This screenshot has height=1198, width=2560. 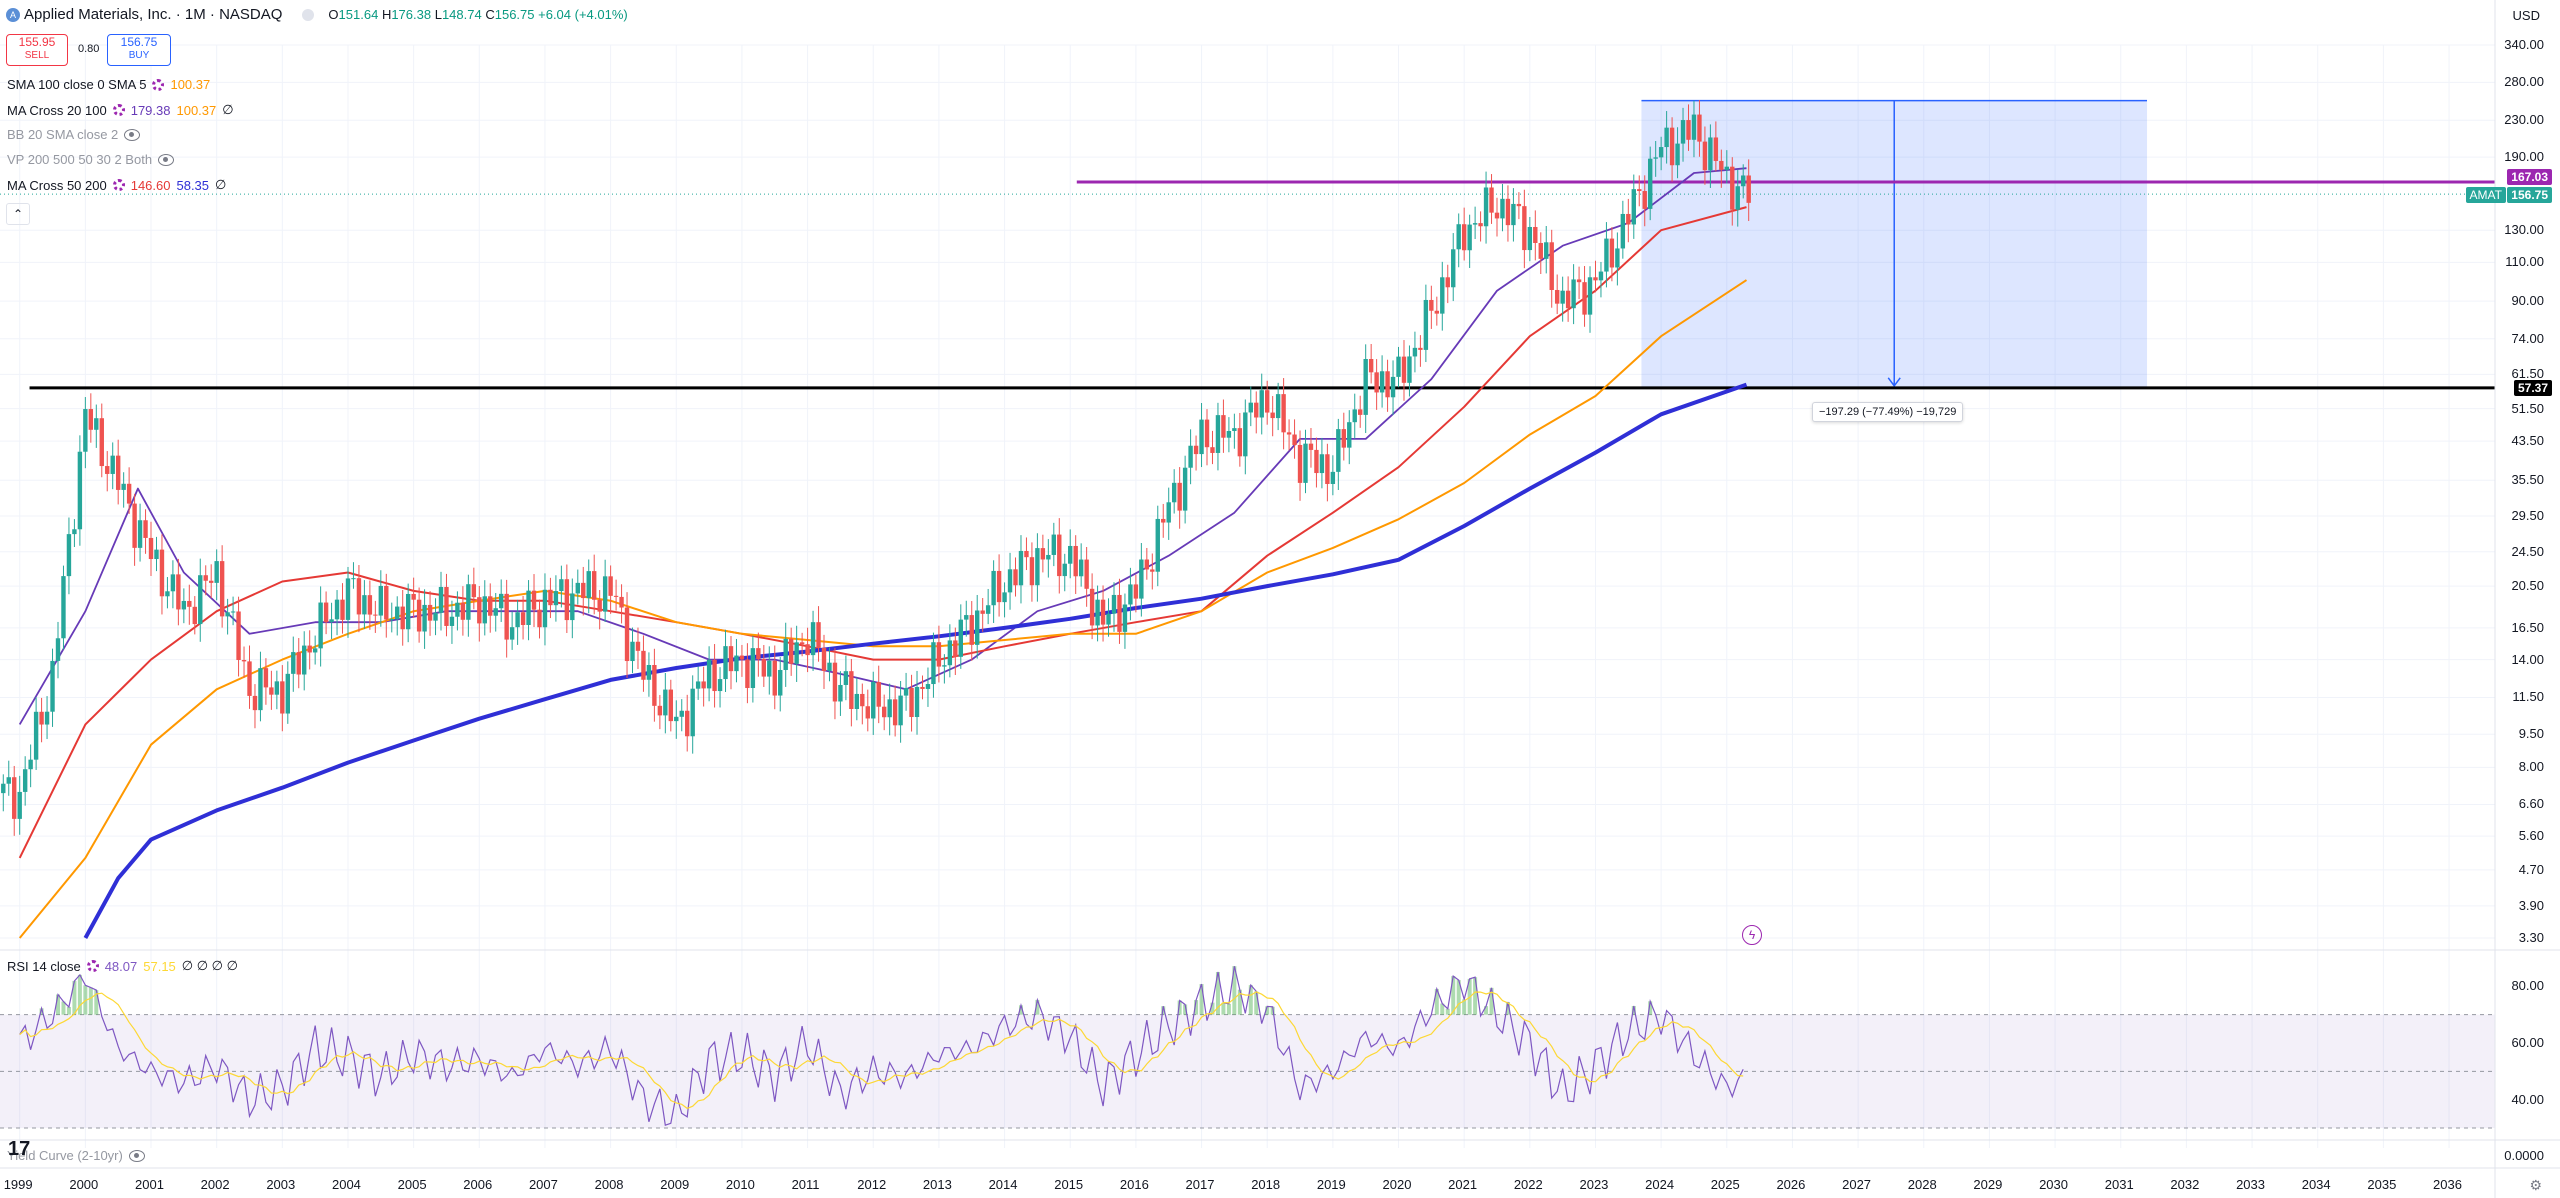 I want to click on collapse-legend-chevron-icon: ⌃, so click(x=18, y=214).